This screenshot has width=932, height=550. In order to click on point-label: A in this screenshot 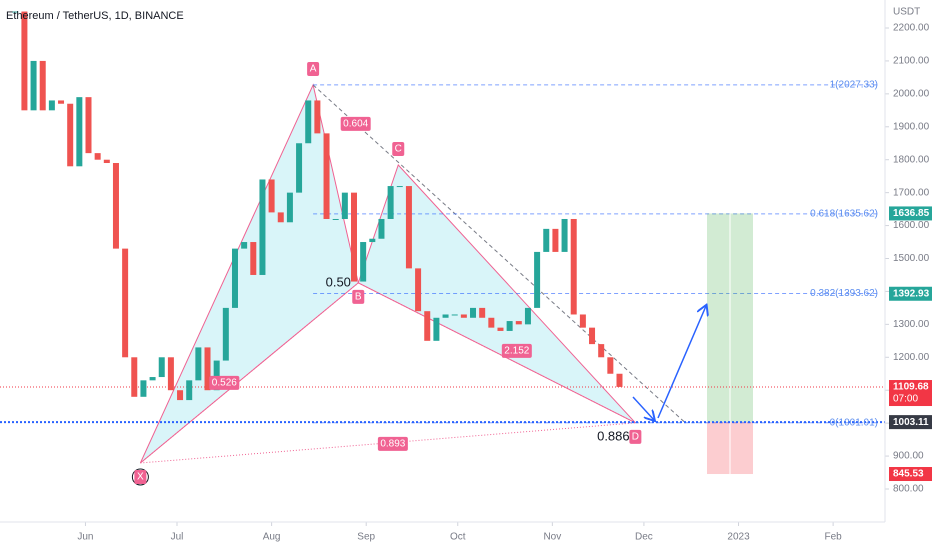, I will do `click(313, 69)`.